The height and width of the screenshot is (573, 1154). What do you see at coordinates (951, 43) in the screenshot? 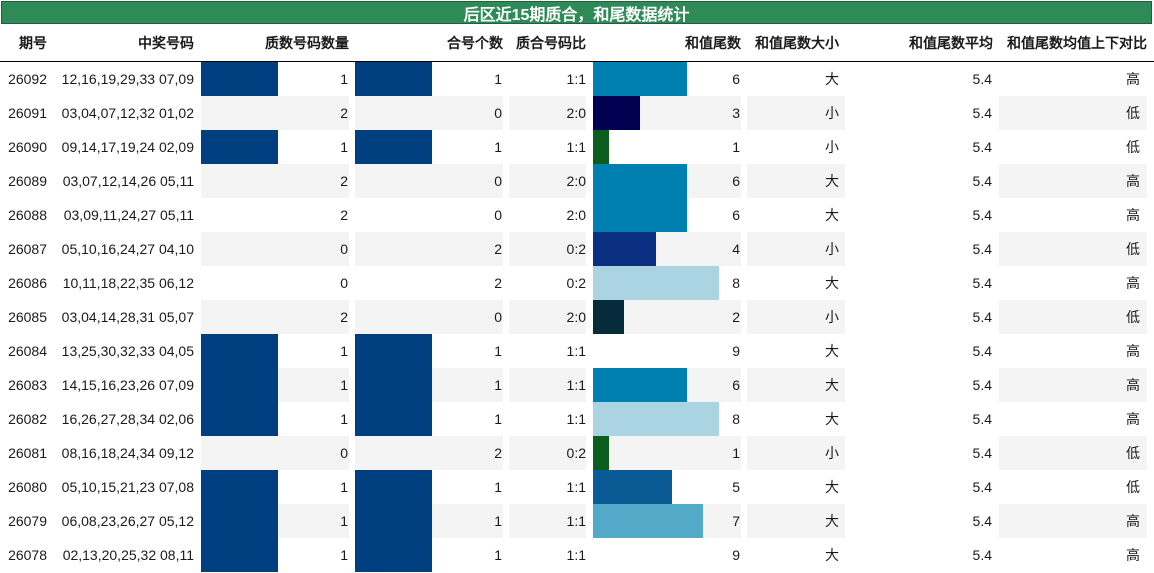
I see `header-tail-avg: 和值尾数平均` at bounding box center [951, 43].